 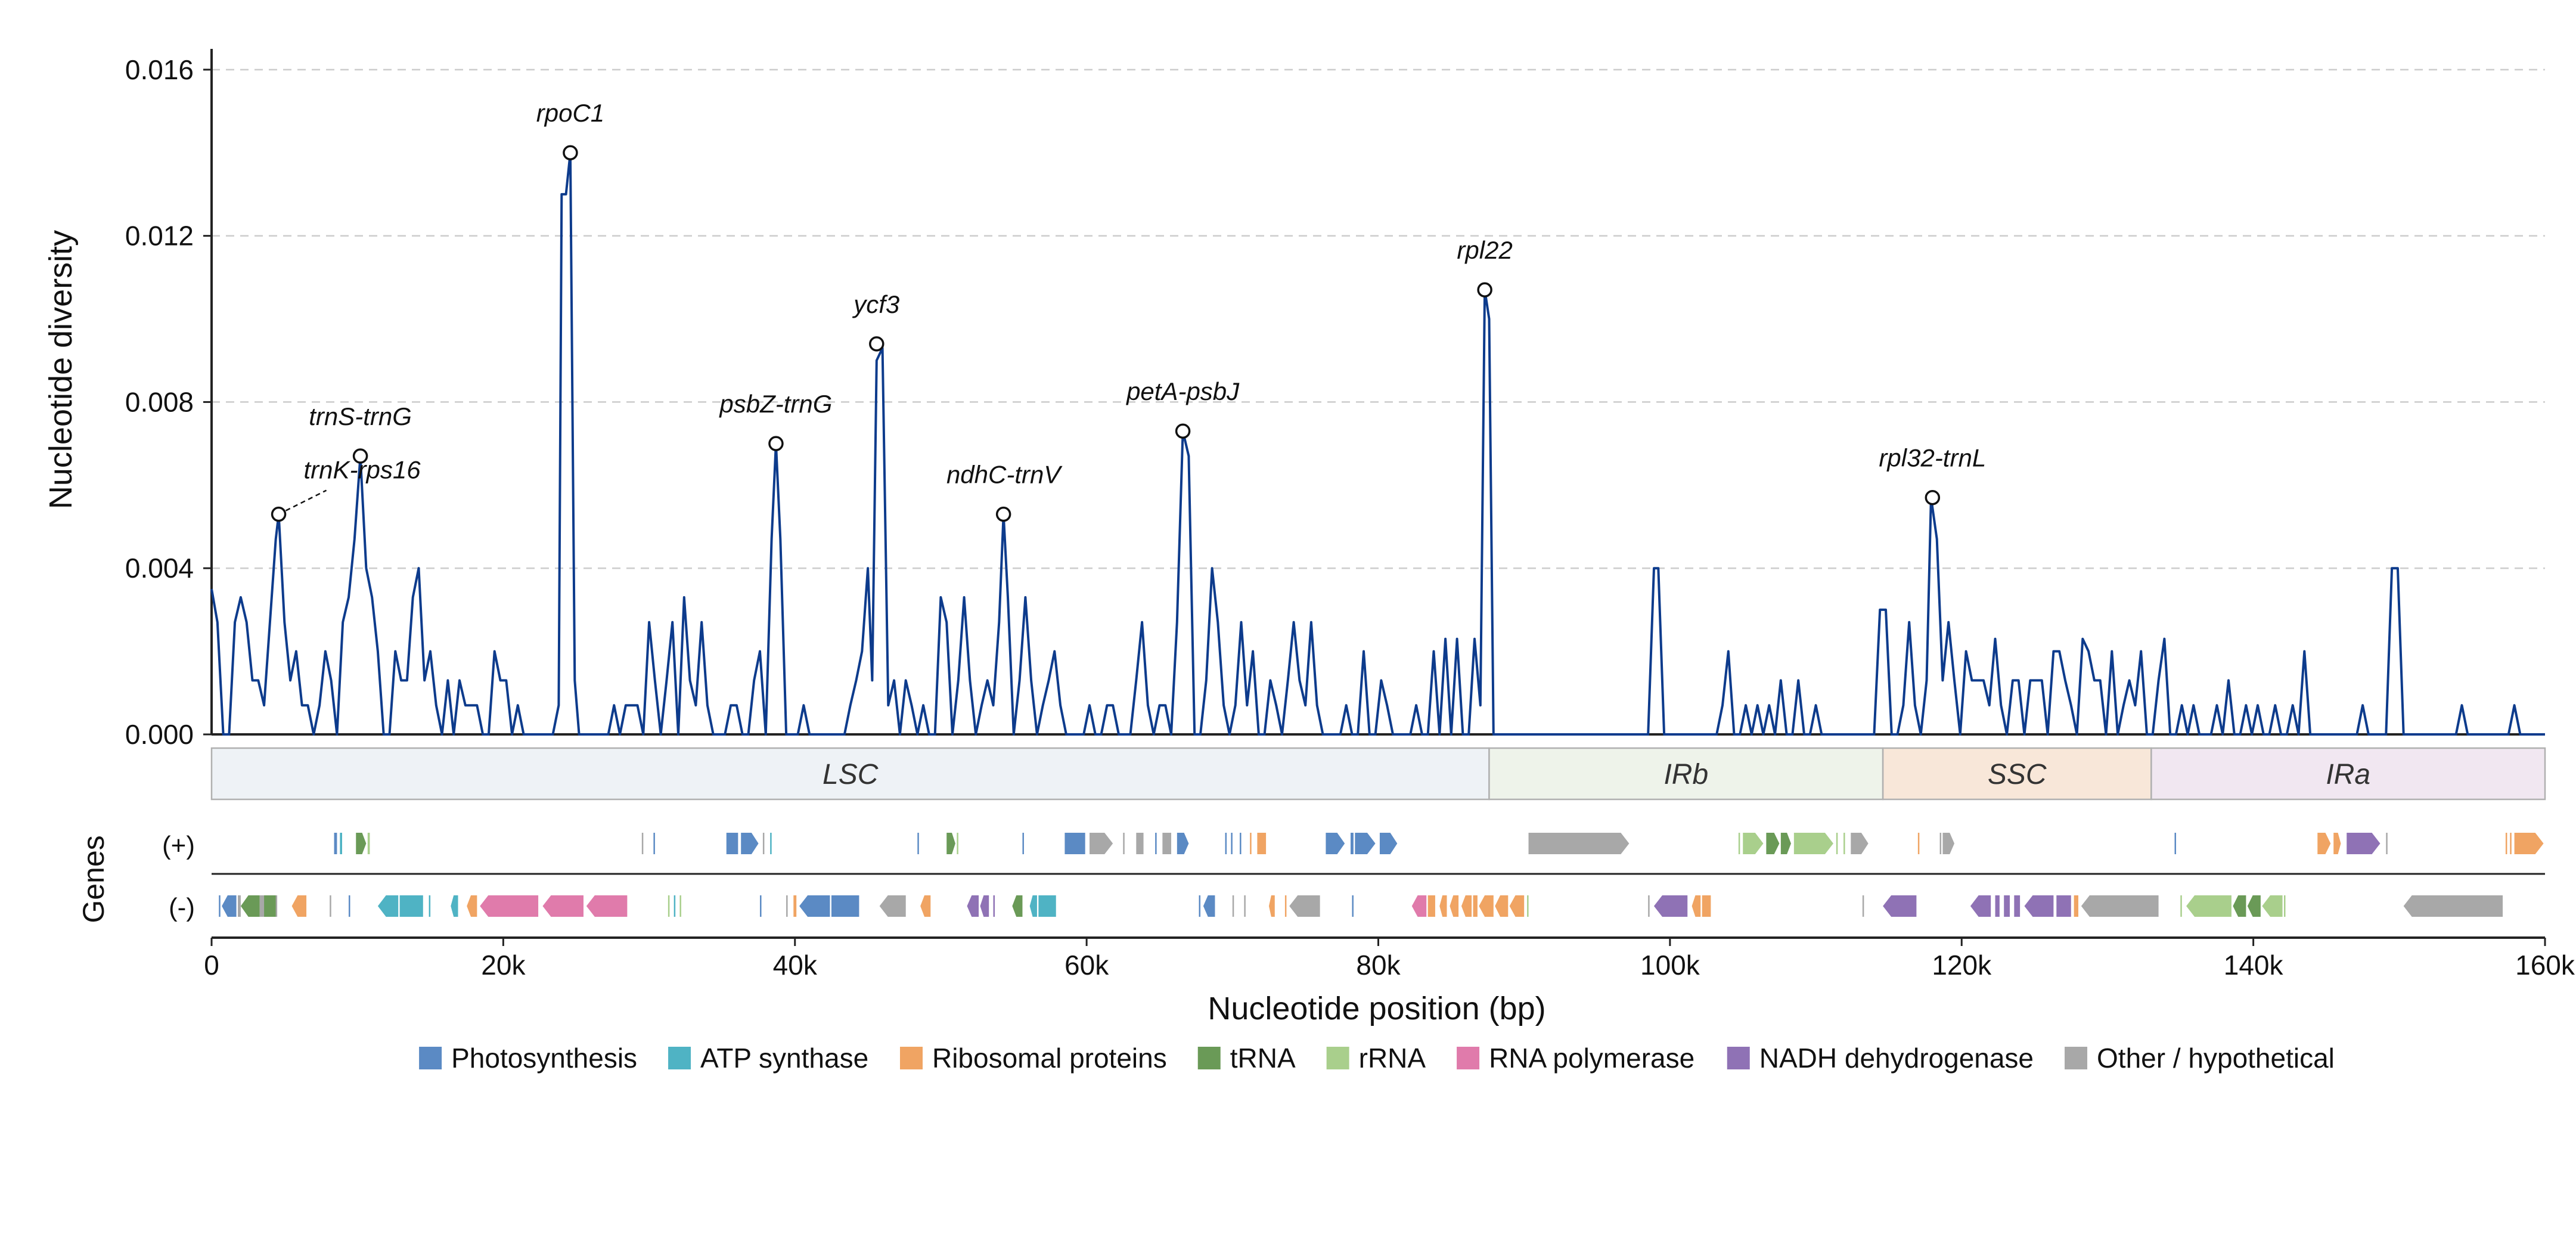 I want to click on y-tick-label: 0.016, so click(x=160, y=69).